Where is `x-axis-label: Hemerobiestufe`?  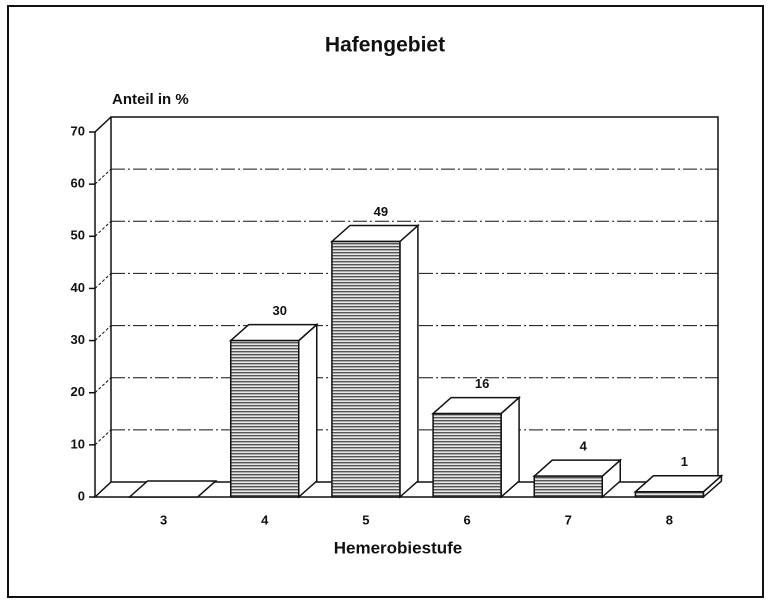 x-axis-label: Hemerobiestufe is located at coordinates (398, 547).